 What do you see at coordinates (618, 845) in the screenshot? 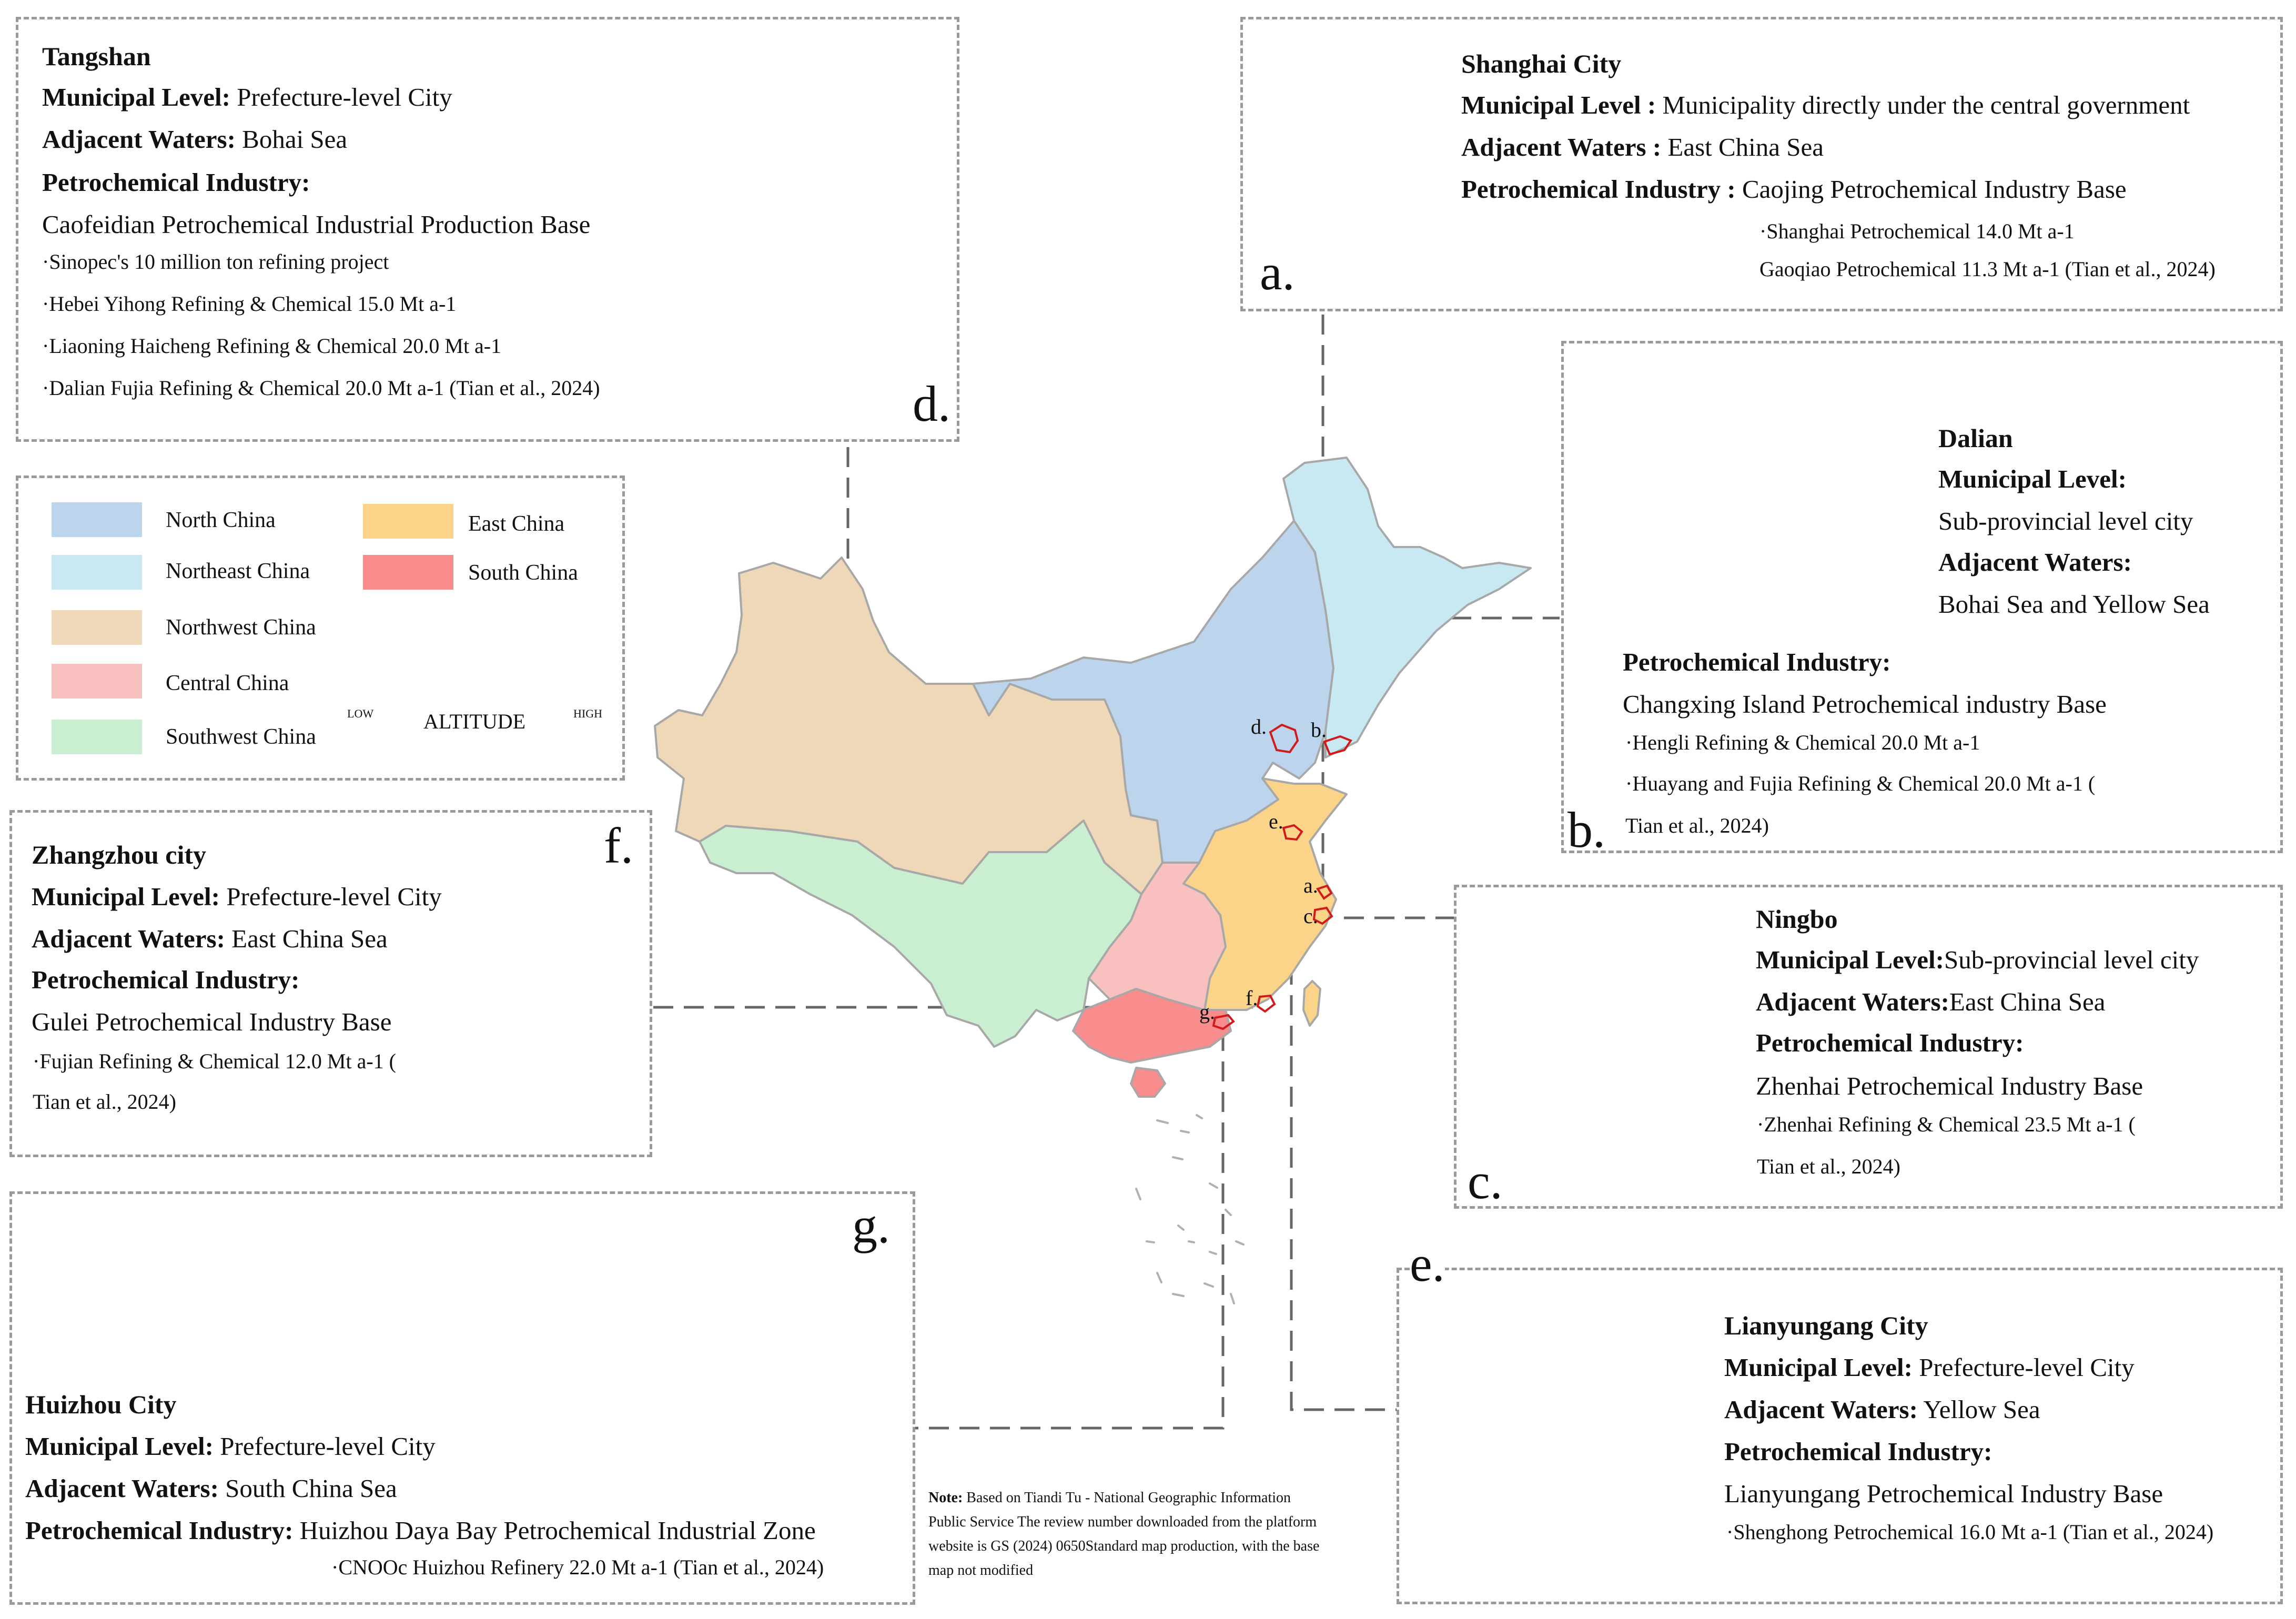
I see `panel-f-letter: f.` at bounding box center [618, 845].